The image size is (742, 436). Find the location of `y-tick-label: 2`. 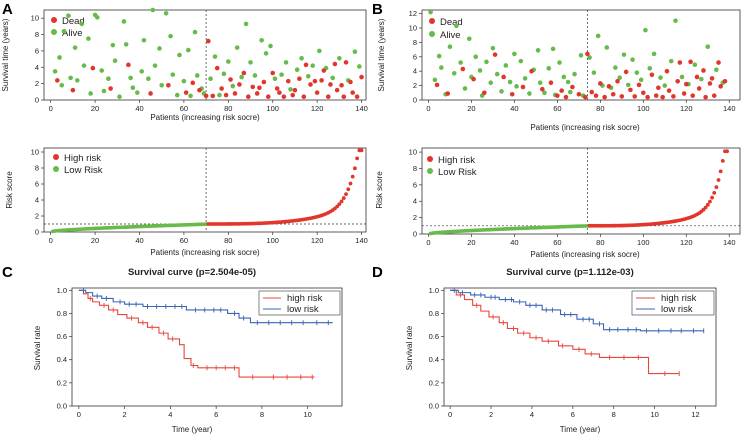

y-tick-label: 2 is located at coordinates (37, 83).